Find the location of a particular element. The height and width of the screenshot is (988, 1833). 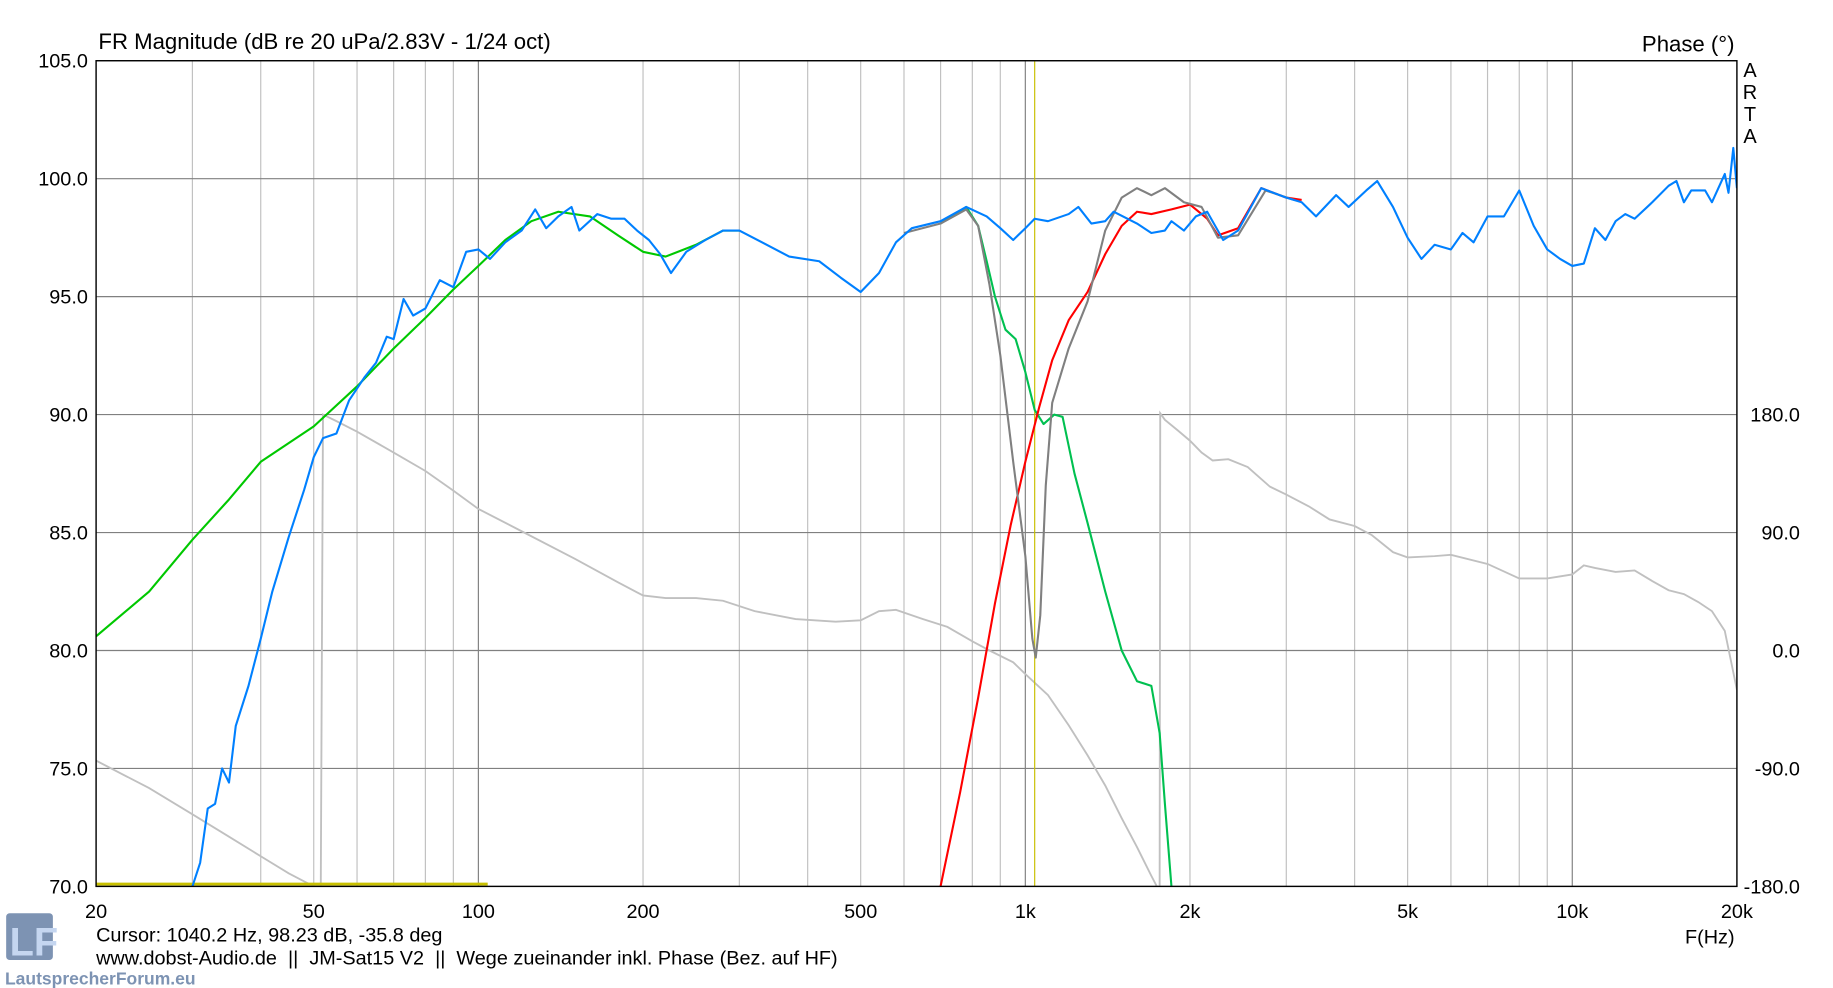

arta-brand: ARTA is located at coordinates (1750, 104).